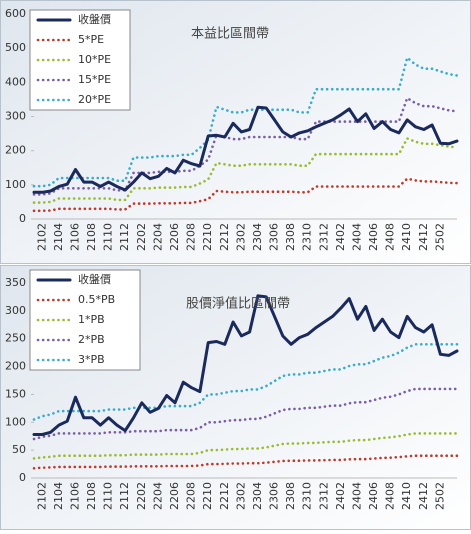 The image size is (471, 534). Describe the element at coordinates (91, 359) in the screenshot. I see `legend-label: 3*PB` at that location.